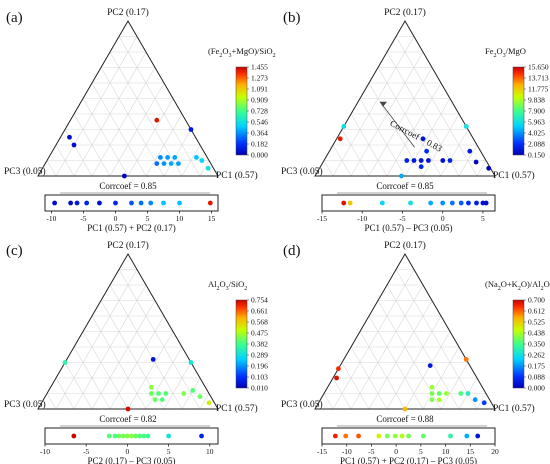 The height and width of the screenshot is (464, 550). Describe the element at coordinates (259, 377) in the screenshot. I see `colorbar-tick-label: 0.103` at that location.